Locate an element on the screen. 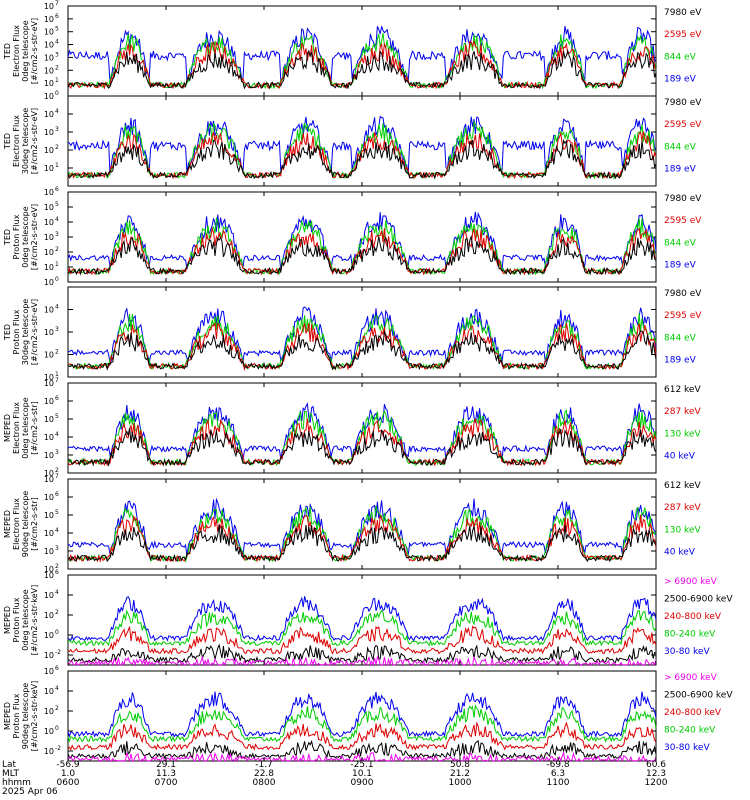 This screenshot has width=750, height=800. legend-entry: 287 keV is located at coordinates (682, 412).